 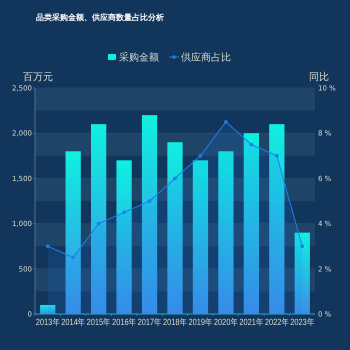 What do you see at coordinates (319, 77) in the screenshot?
I see `y2-axis-title: 同比` at bounding box center [319, 77].